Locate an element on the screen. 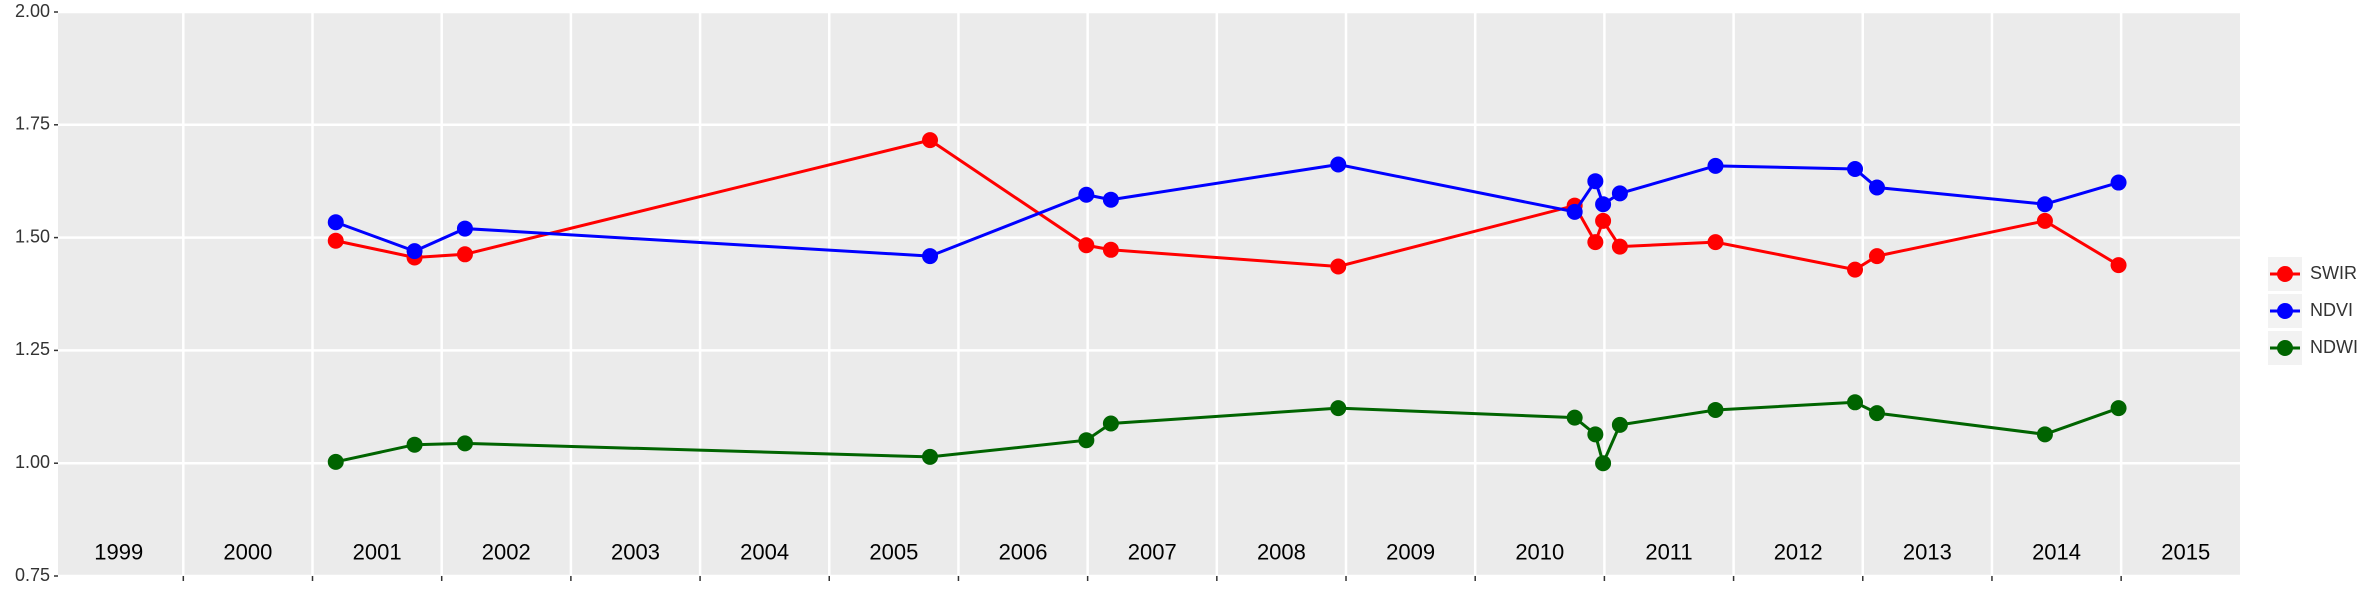 The height and width of the screenshot is (593, 2378). y-tick-label: 1.25 is located at coordinates (32, 349).